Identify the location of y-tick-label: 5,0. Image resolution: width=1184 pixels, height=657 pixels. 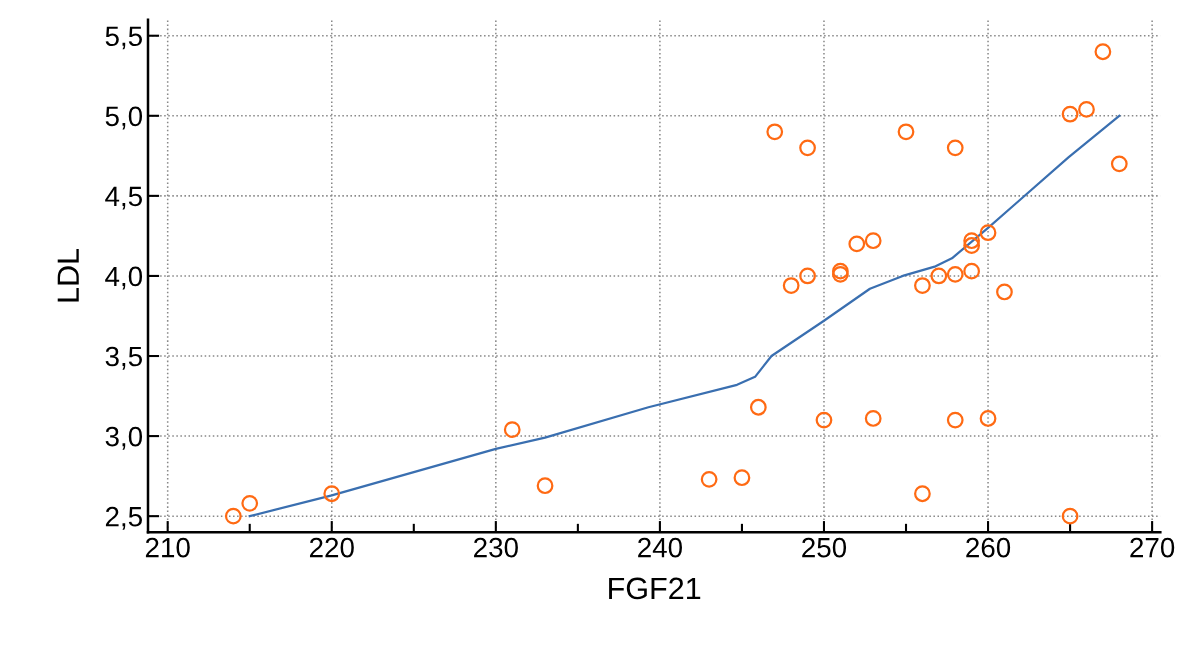
(124, 118).